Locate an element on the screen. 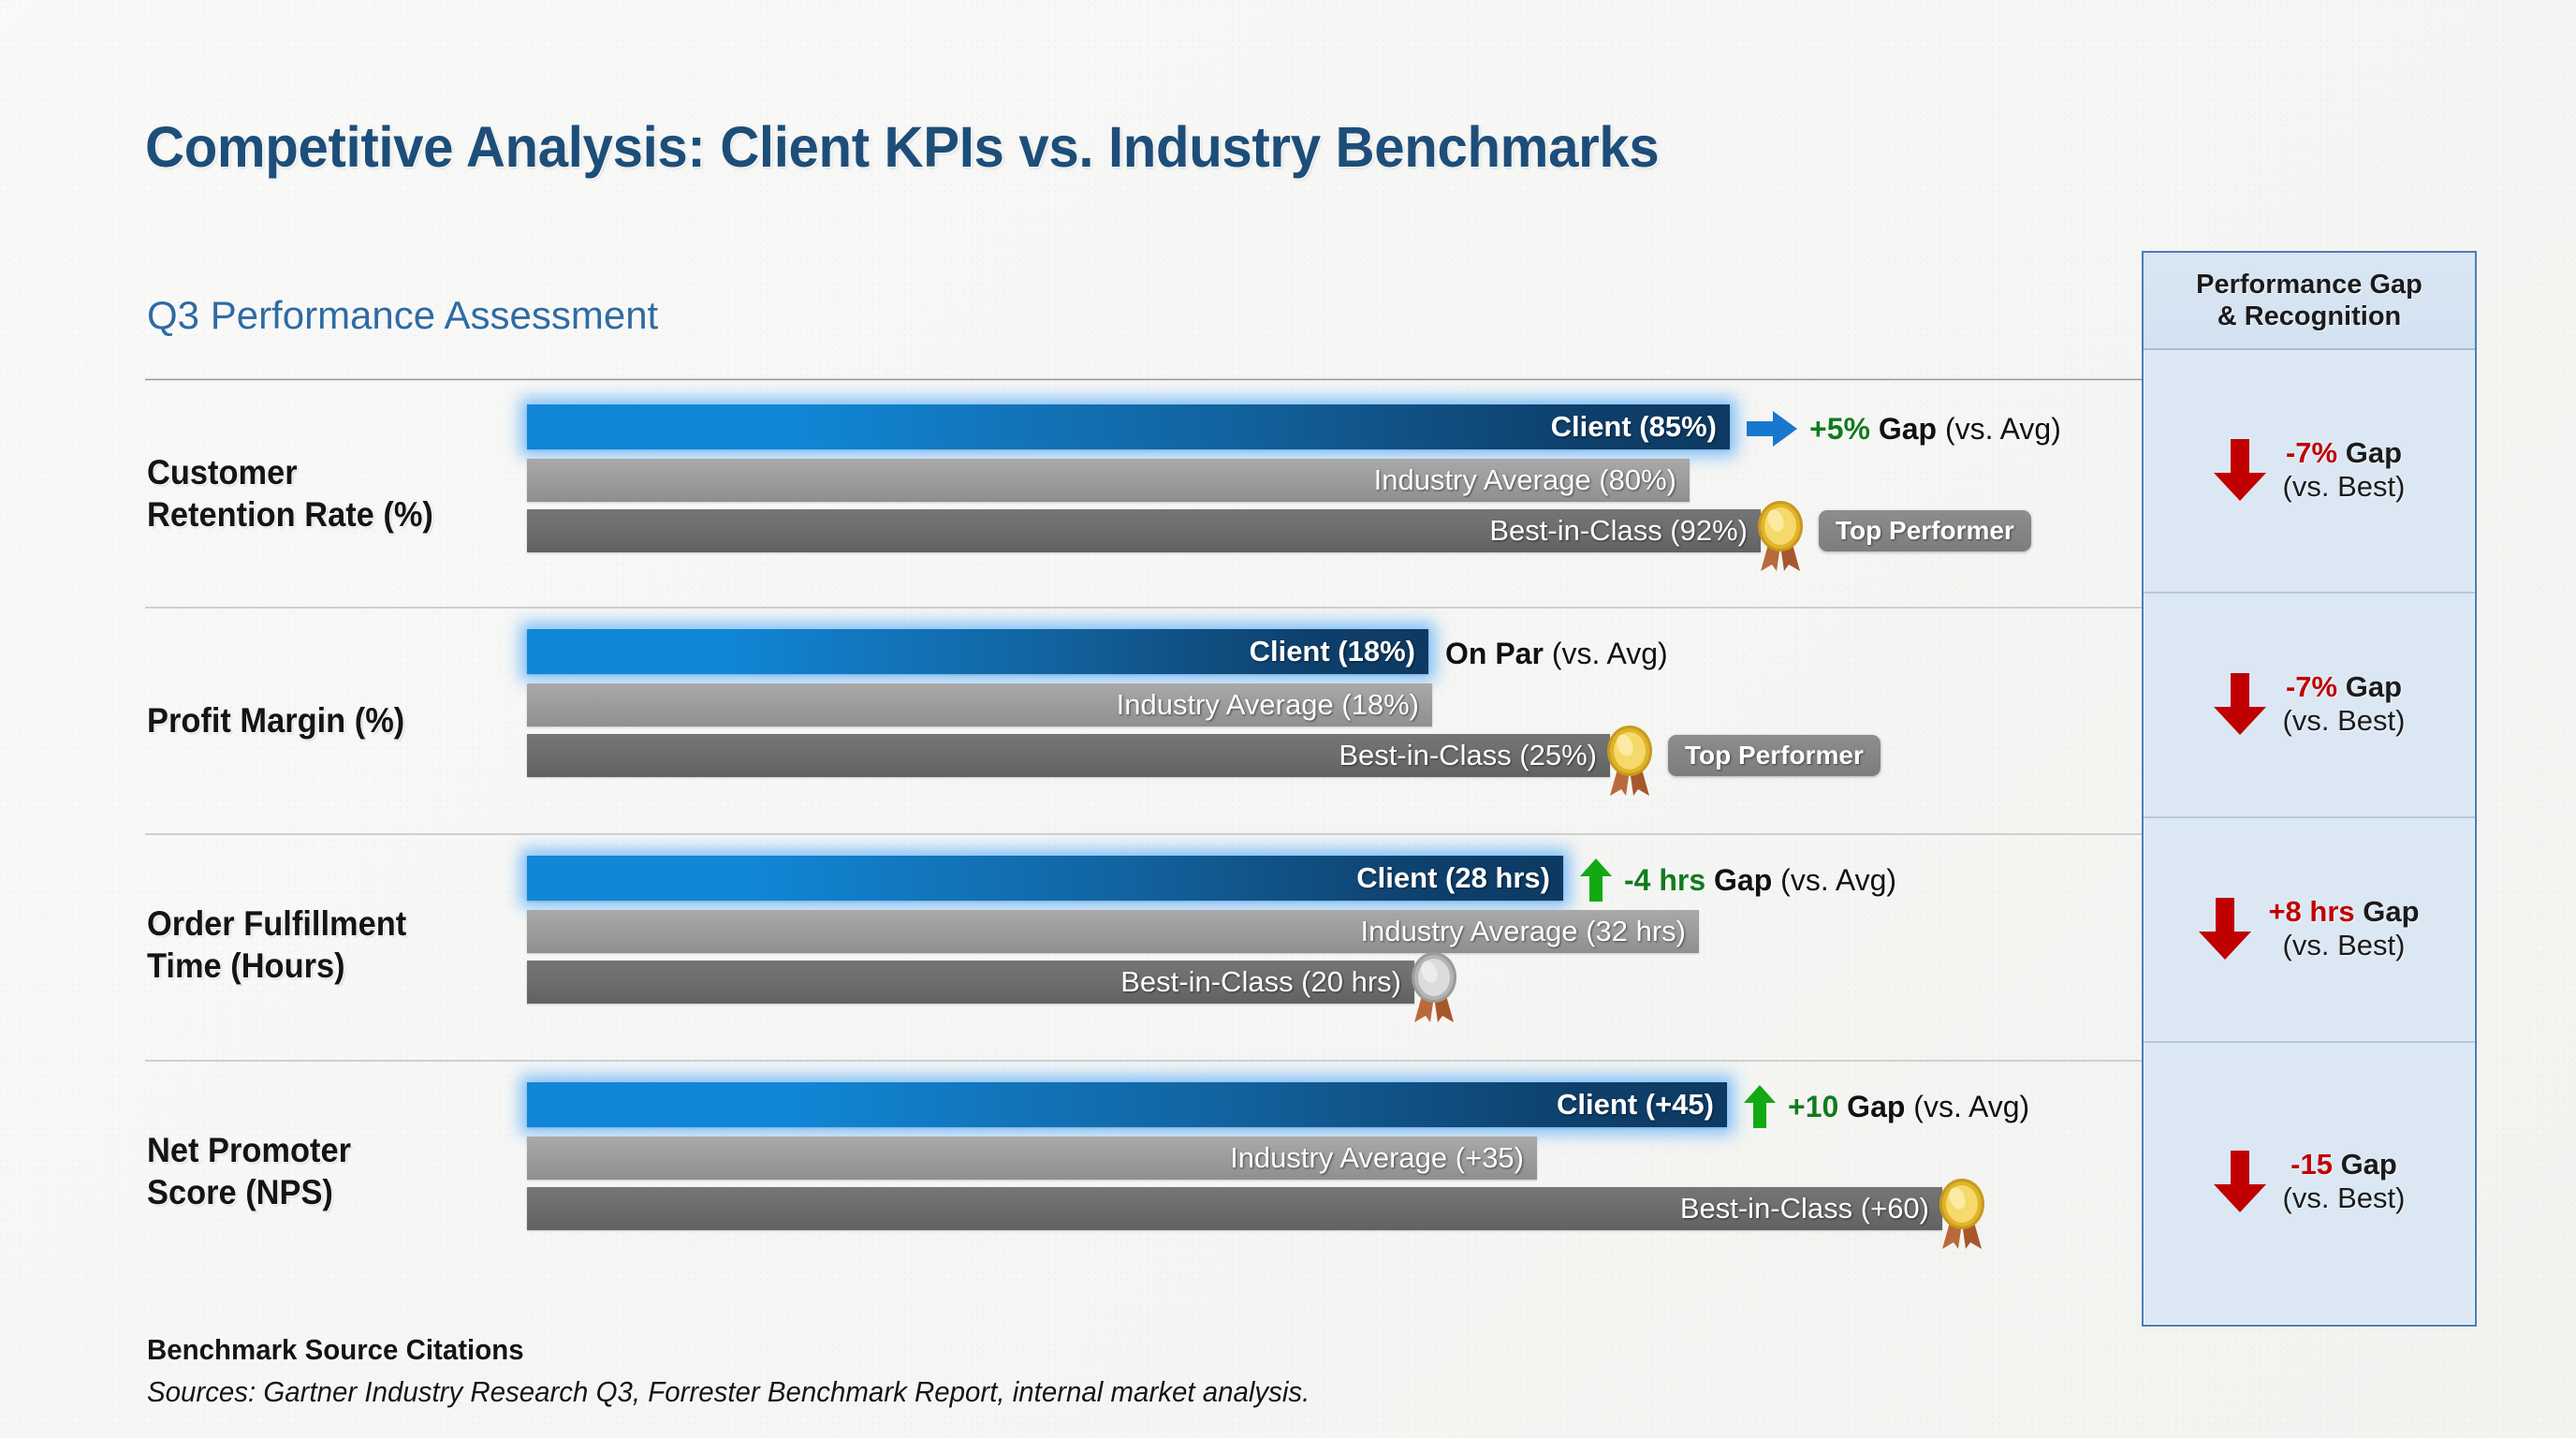 The width and height of the screenshot is (2576, 1438). bar-value-label: Best-in-Class (25%) is located at coordinates (1468, 755).